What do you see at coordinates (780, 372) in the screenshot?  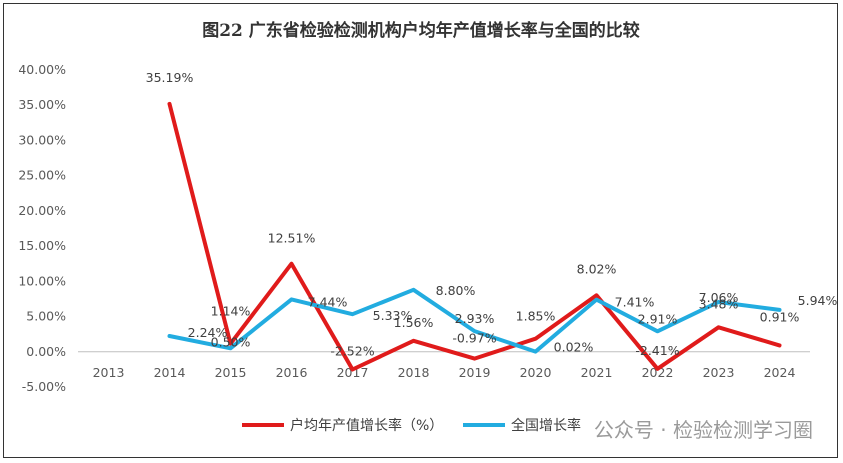 I see `x-tick-label: 2024` at bounding box center [780, 372].